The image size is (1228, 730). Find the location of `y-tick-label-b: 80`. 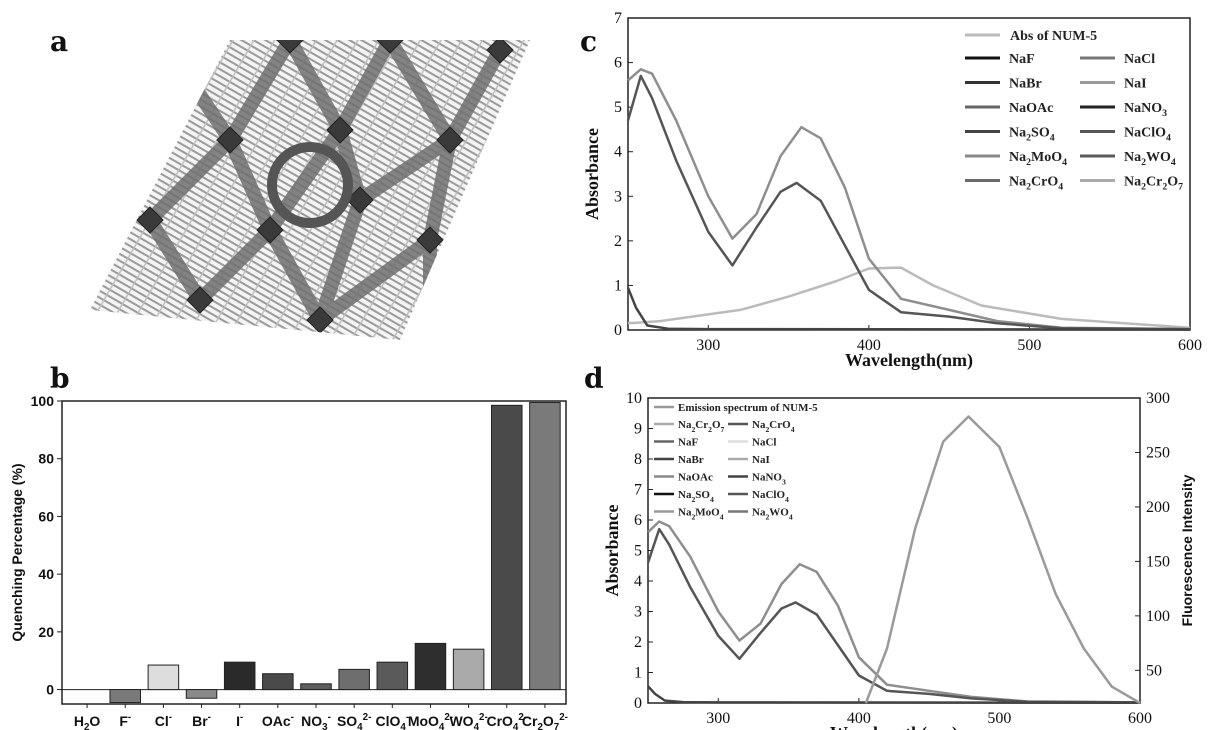

y-tick-label-b: 80 is located at coordinates (46, 459).